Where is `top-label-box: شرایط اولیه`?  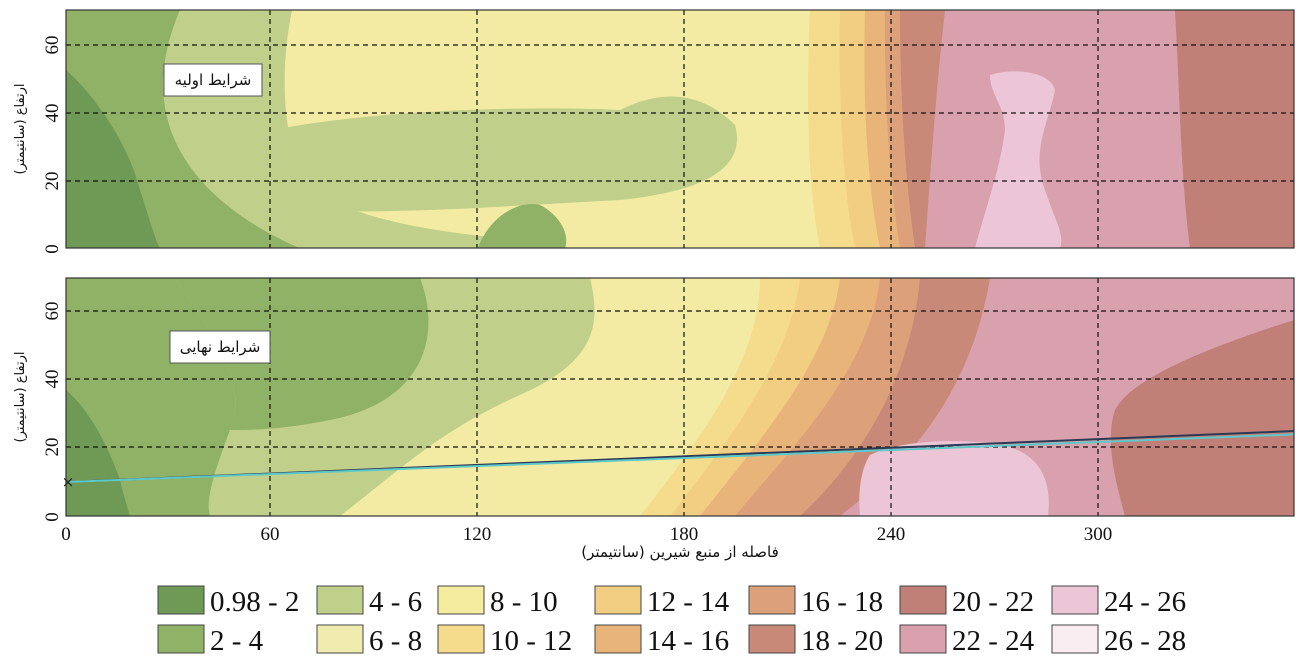 top-label-box: شرایط اولیه is located at coordinates (213, 80).